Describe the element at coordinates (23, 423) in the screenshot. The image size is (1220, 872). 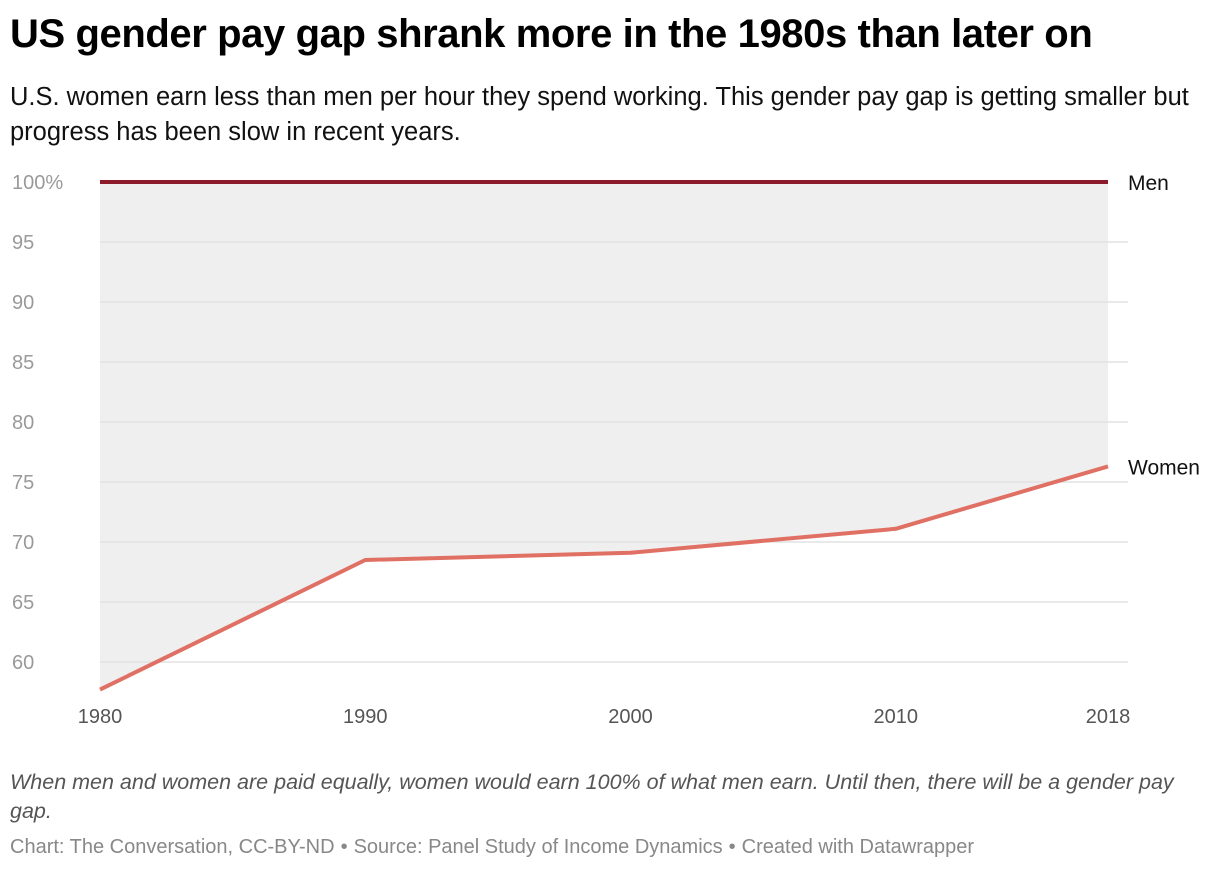
I see `y-tick-label: 80` at that location.